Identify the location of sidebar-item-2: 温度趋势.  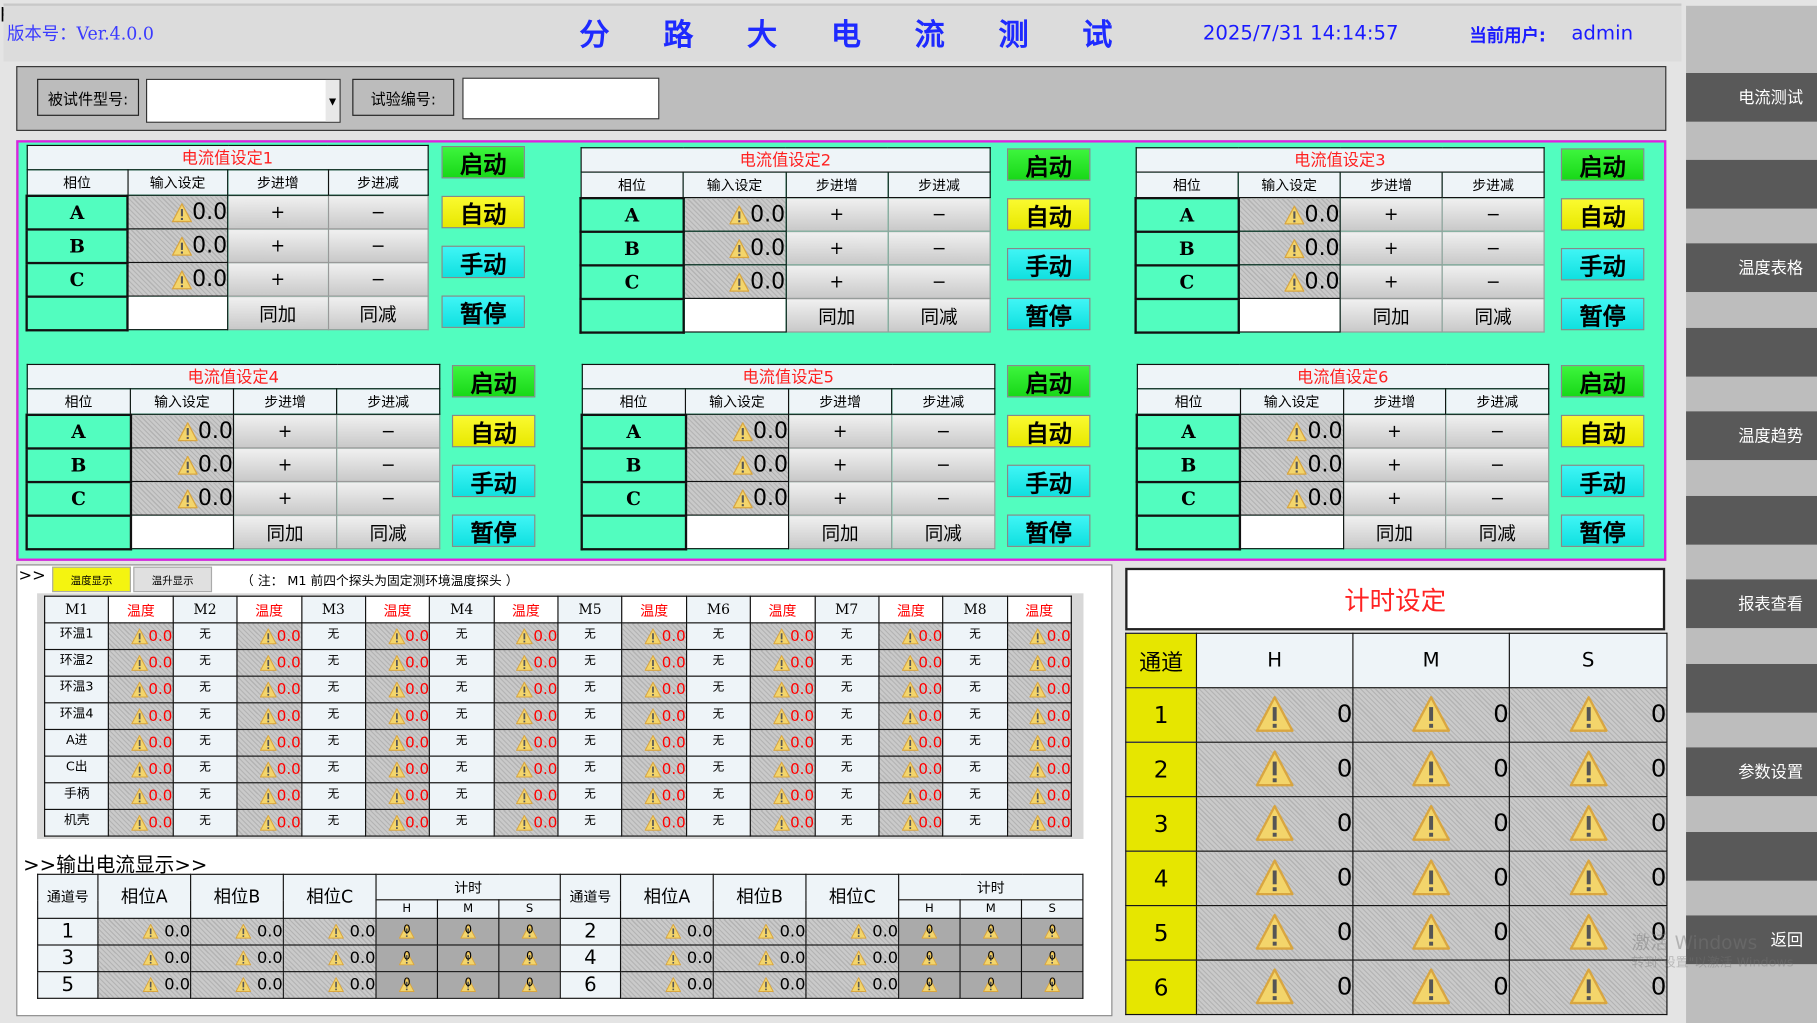
(1751, 436).